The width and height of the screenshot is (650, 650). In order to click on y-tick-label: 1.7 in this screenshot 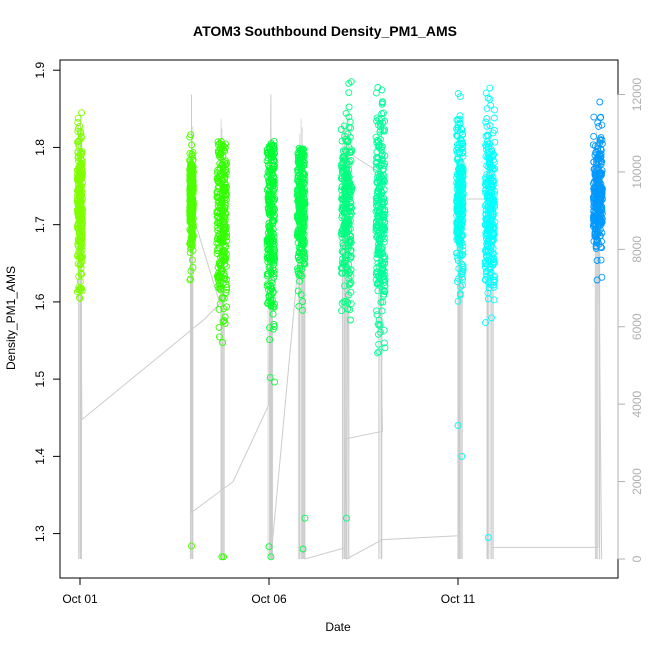, I will do `click(40, 224)`.